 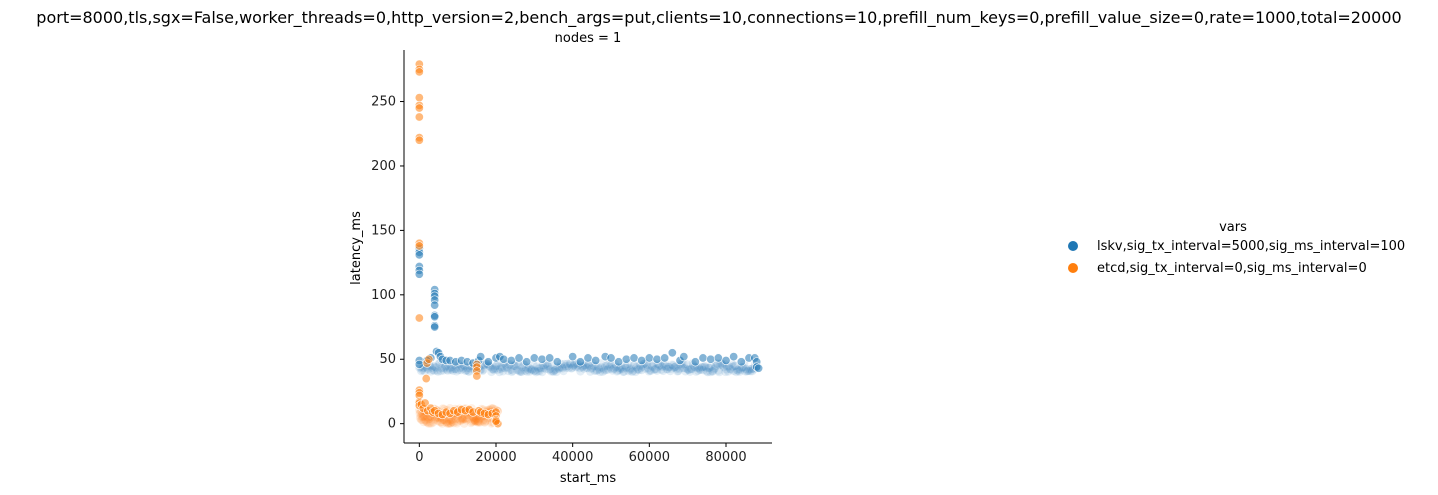 I want to click on legend-label: etcd,sig_tx_interval=0,sig_ms_interval=0, so click(x=1232, y=268).